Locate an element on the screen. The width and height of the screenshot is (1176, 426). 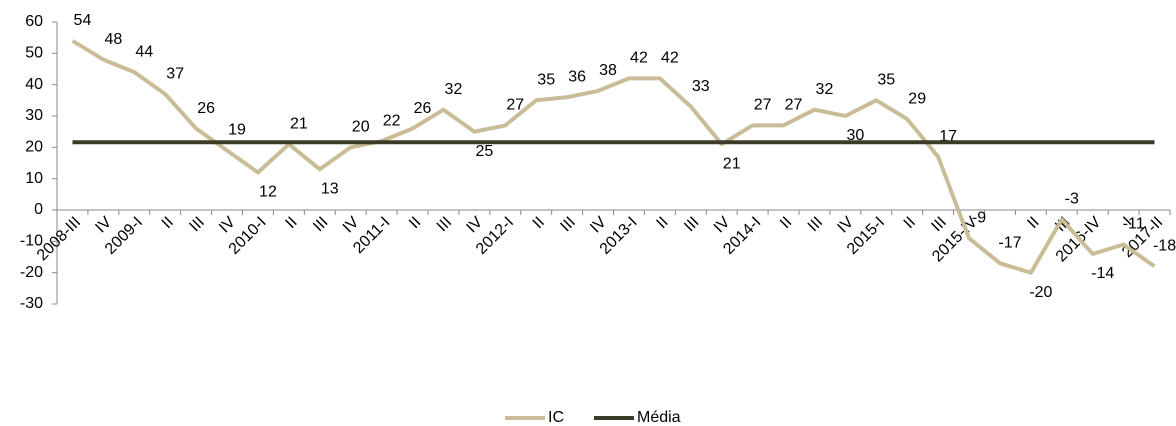
y-tick-label: 30 is located at coordinates (34, 115).